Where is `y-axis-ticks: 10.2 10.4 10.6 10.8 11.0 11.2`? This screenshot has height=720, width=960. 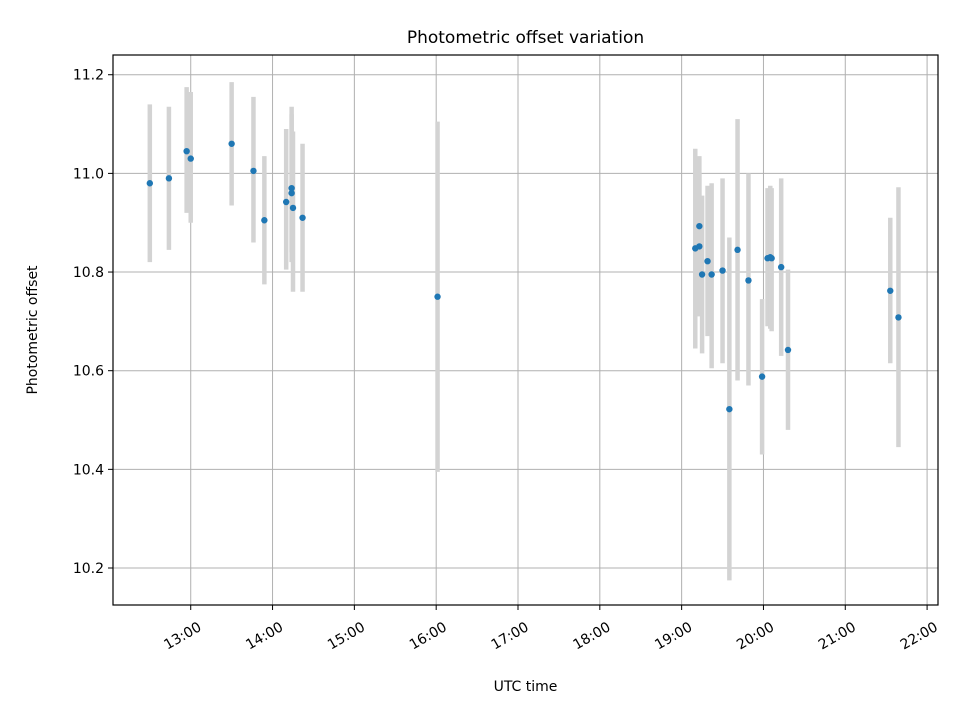
y-axis-ticks: 10.2 10.4 10.6 10.8 11.0 11.2 is located at coordinates (93, 322).